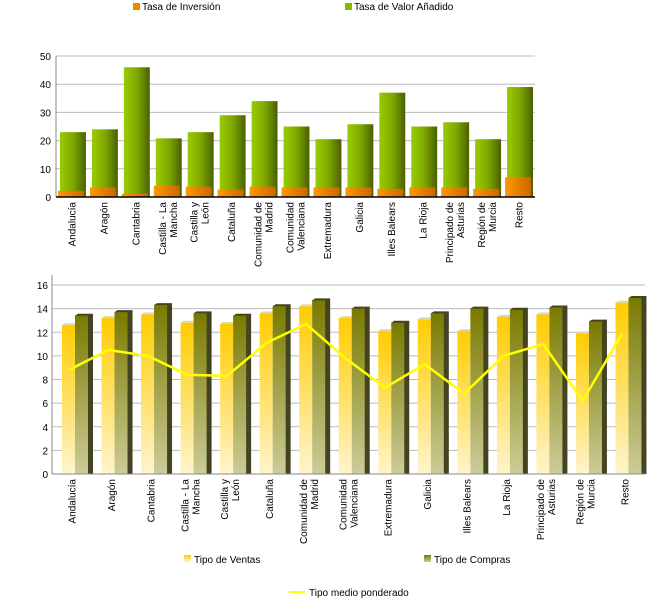 The width and height of the screenshot is (670, 601). I want to click on y-tick-label: 12, so click(43, 333).